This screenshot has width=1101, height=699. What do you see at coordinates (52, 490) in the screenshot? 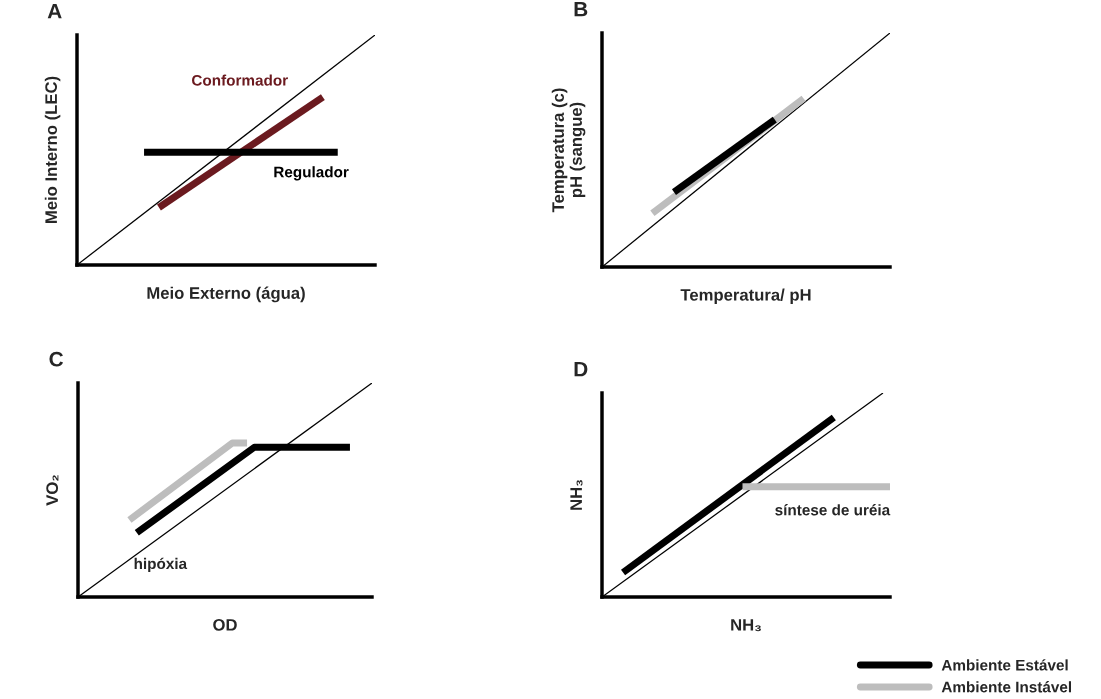
I see `y-axis-title: VO₂` at bounding box center [52, 490].